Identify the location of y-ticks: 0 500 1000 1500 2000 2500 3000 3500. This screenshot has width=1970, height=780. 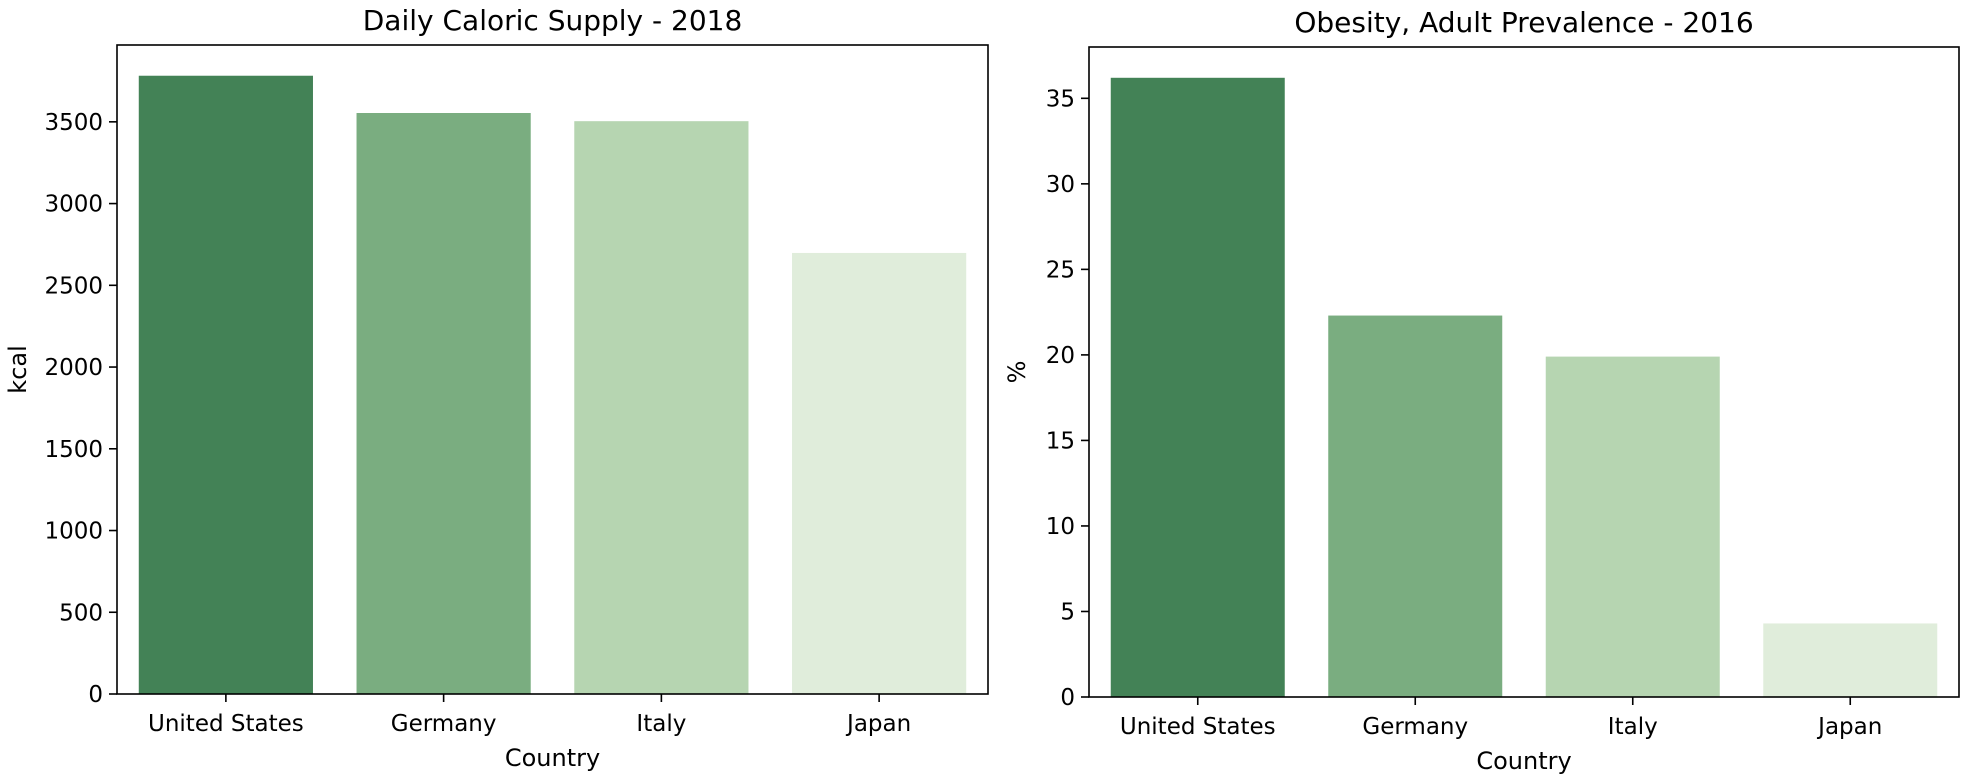
(80, 409).